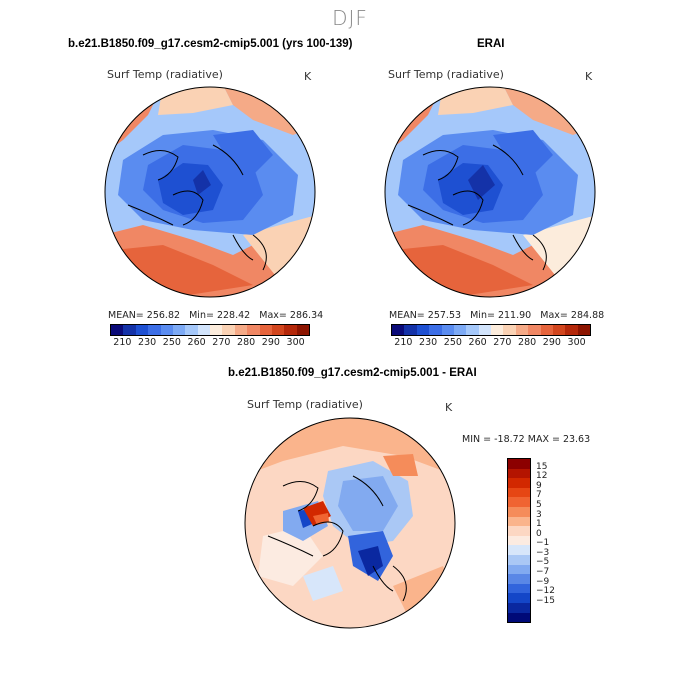 The width and height of the screenshot is (700, 700). Describe the element at coordinates (545, 600) in the screenshot. I see `diff-colorbar-label: −15` at that location.